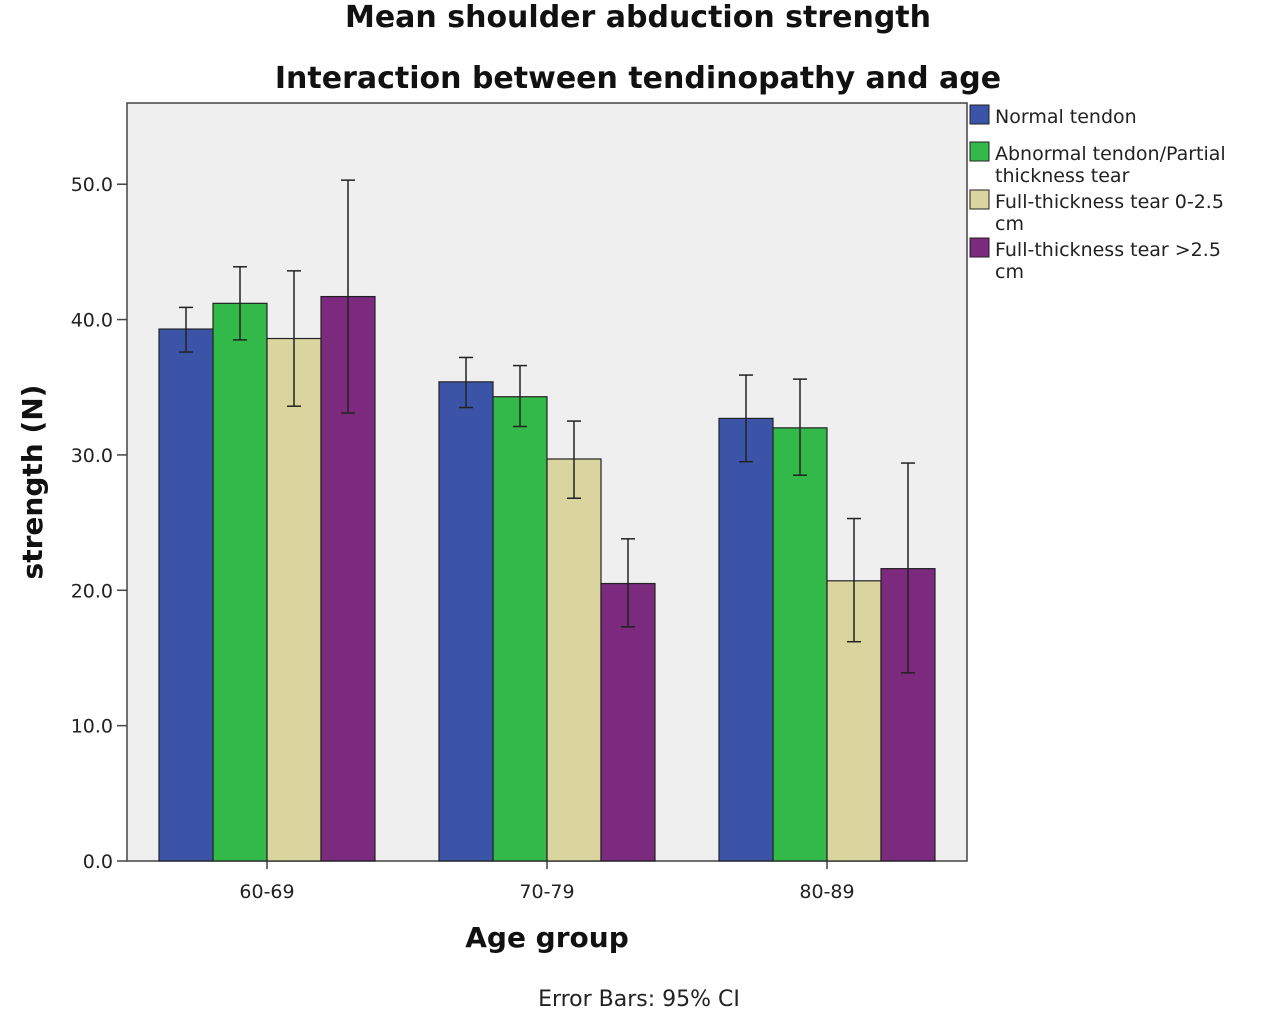 The height and width of the screenshot is (1013, 1280). What do you see at coordinates (92, 591) in the screenshot?
I see `y-tick-label: 20.0` at bounding box center [92, 591].